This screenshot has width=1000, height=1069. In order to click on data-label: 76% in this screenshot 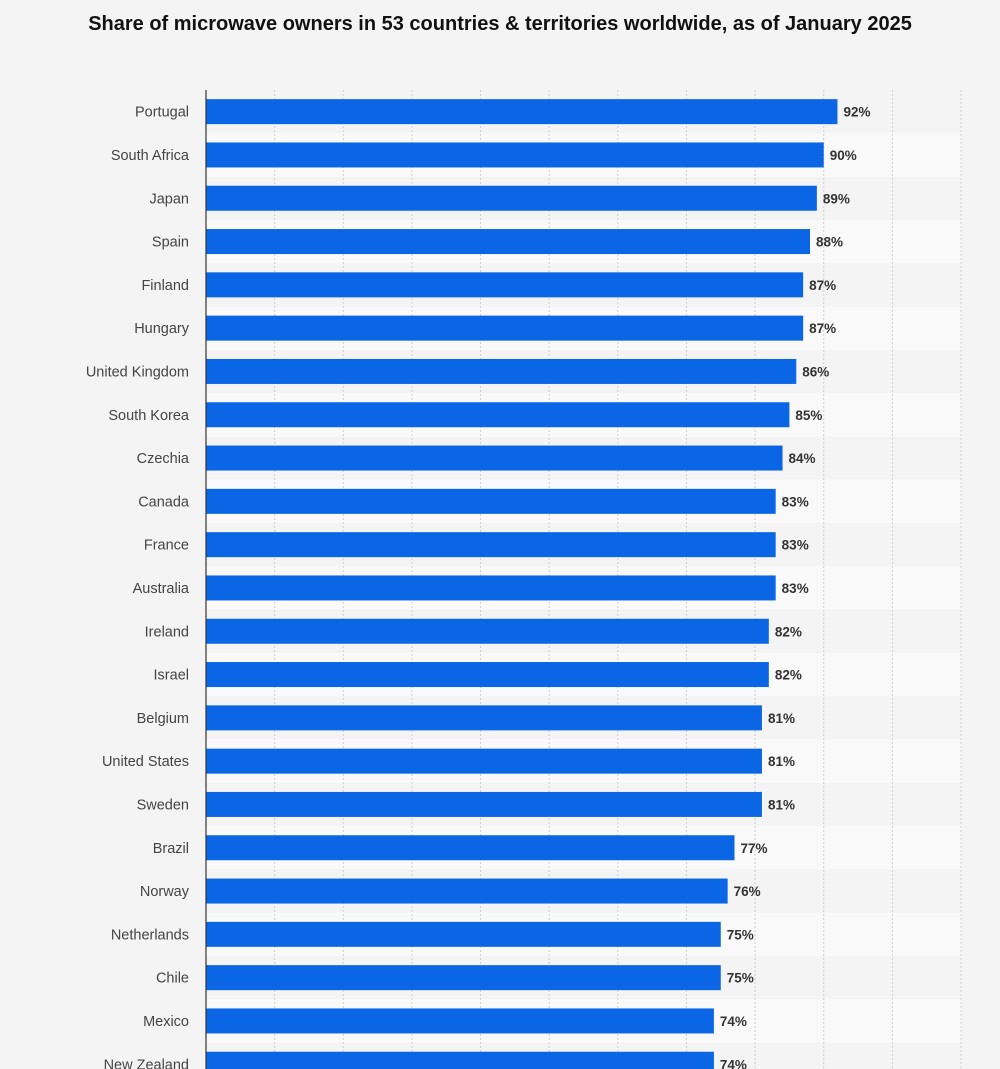, I will do `click(747, 891)`.